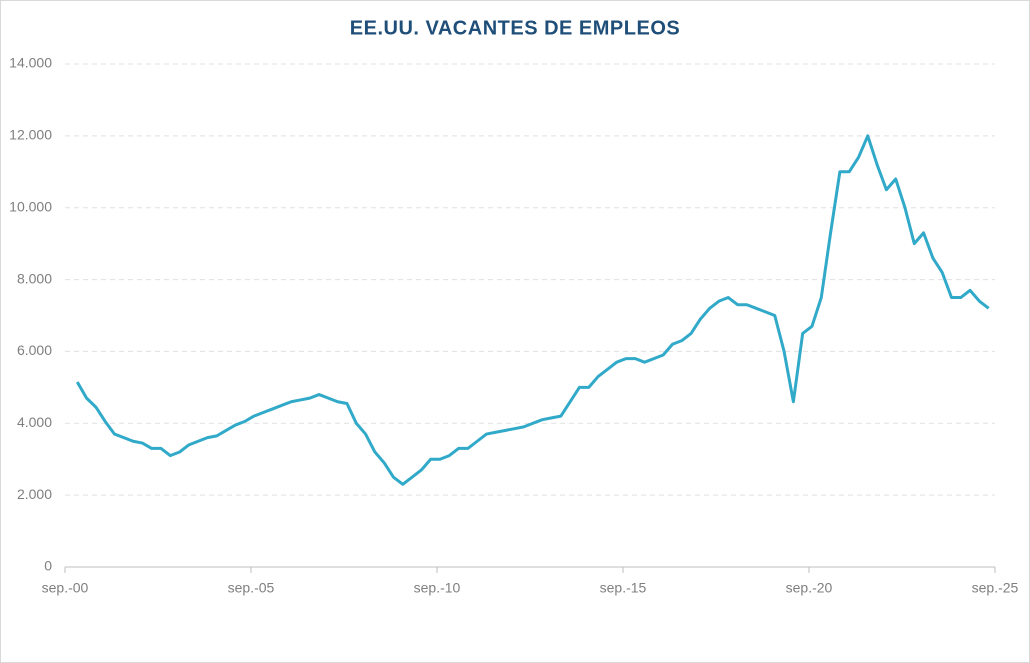 Image resolution: width=1030 pixels, height=663 pixels. Describe the element at coordinates (30, 135) in the screenshot. I see `y-tick-label: 12.000` at that location.